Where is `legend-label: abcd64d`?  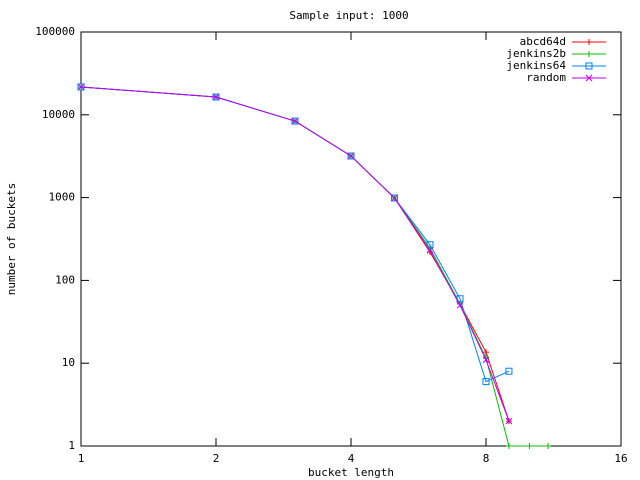
legend-label: abcd64d is located at coordinates (543, 41).